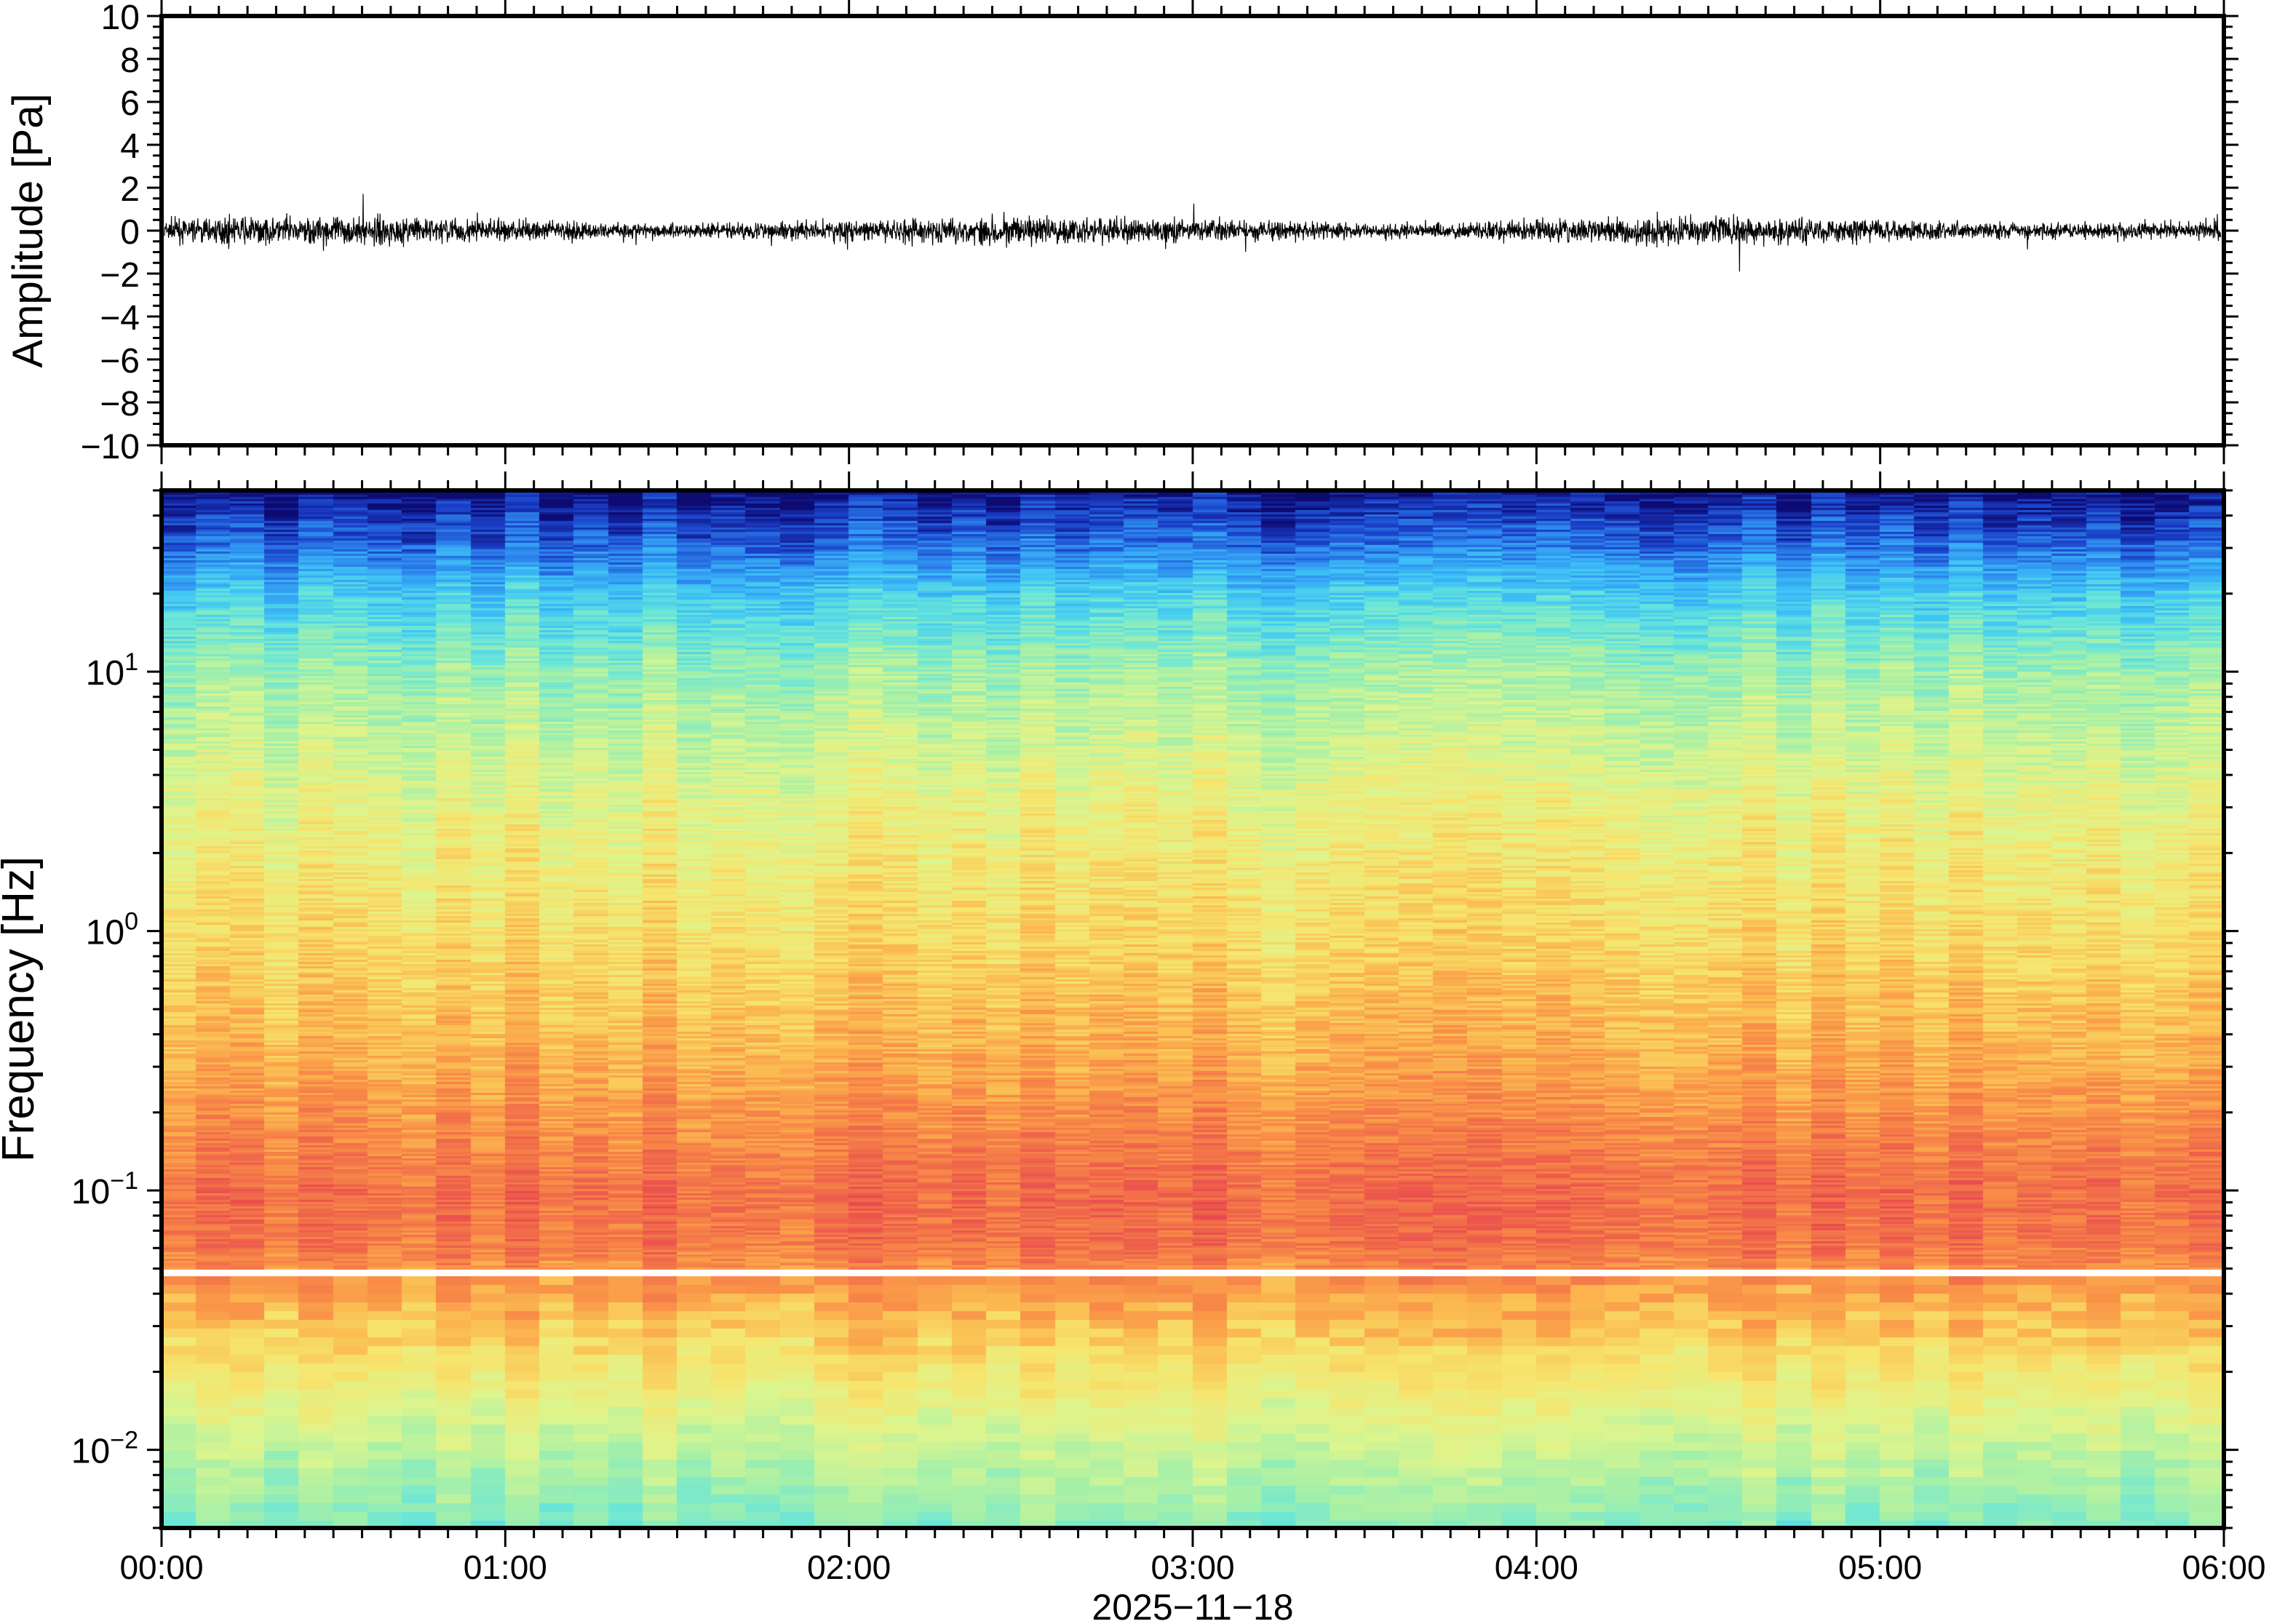 The width and height of the screenshot is (2269, 1624). I want to click on waveform-ytick-label: −2, so click(120, 275).